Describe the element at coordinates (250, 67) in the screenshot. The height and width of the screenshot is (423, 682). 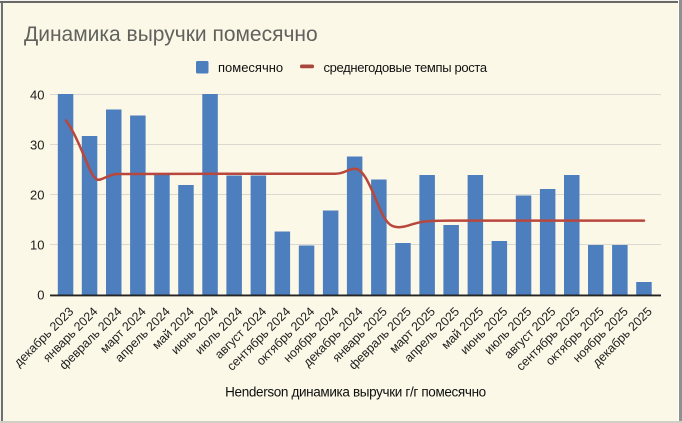
I see `svg-text: помесячно` at that location.